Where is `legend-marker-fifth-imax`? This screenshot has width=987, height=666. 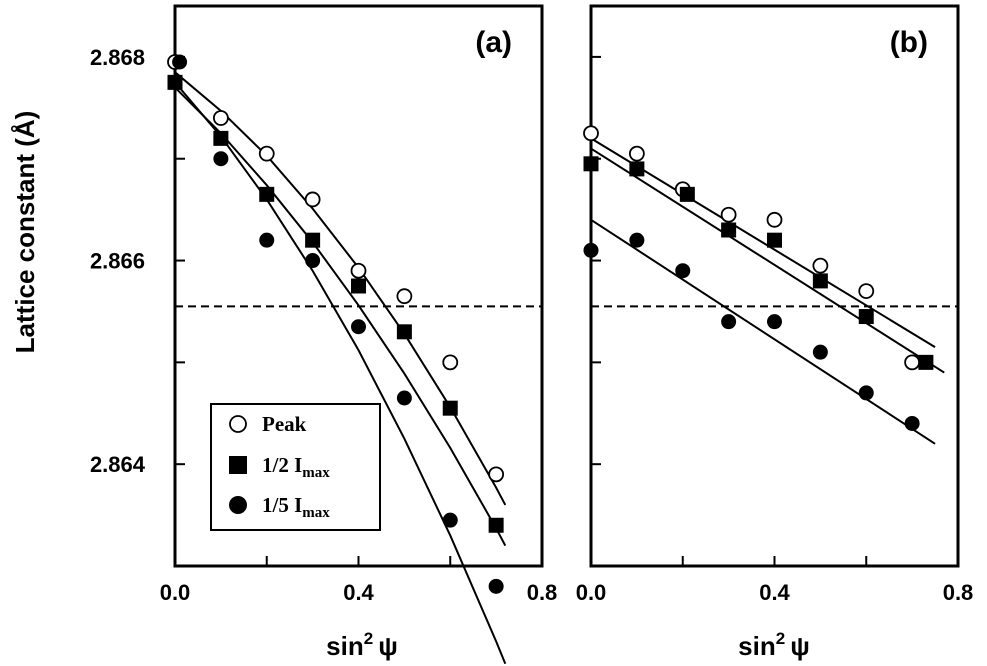 legend-marker-fifth-imax is located at coordinates (238, 505).